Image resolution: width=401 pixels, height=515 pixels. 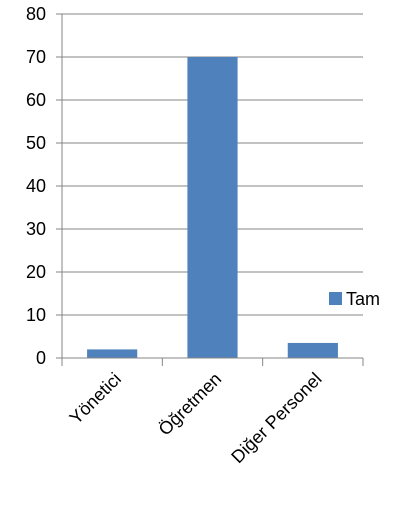 What do you see at coordinates (36, 229) in the screenshot?
I see `y-tick-label: 30` at bounding box center [36, 229].